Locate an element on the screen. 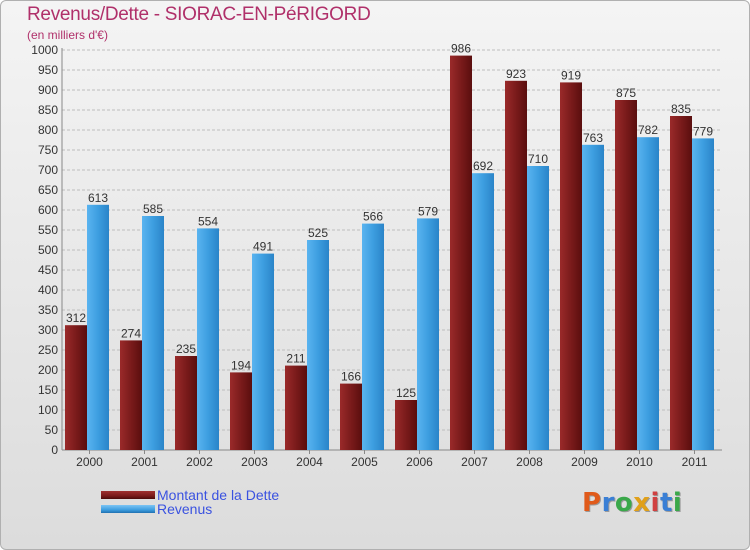 The image size is (750, 550). y-tick-label: 0 is located at coordinates (54, 450).